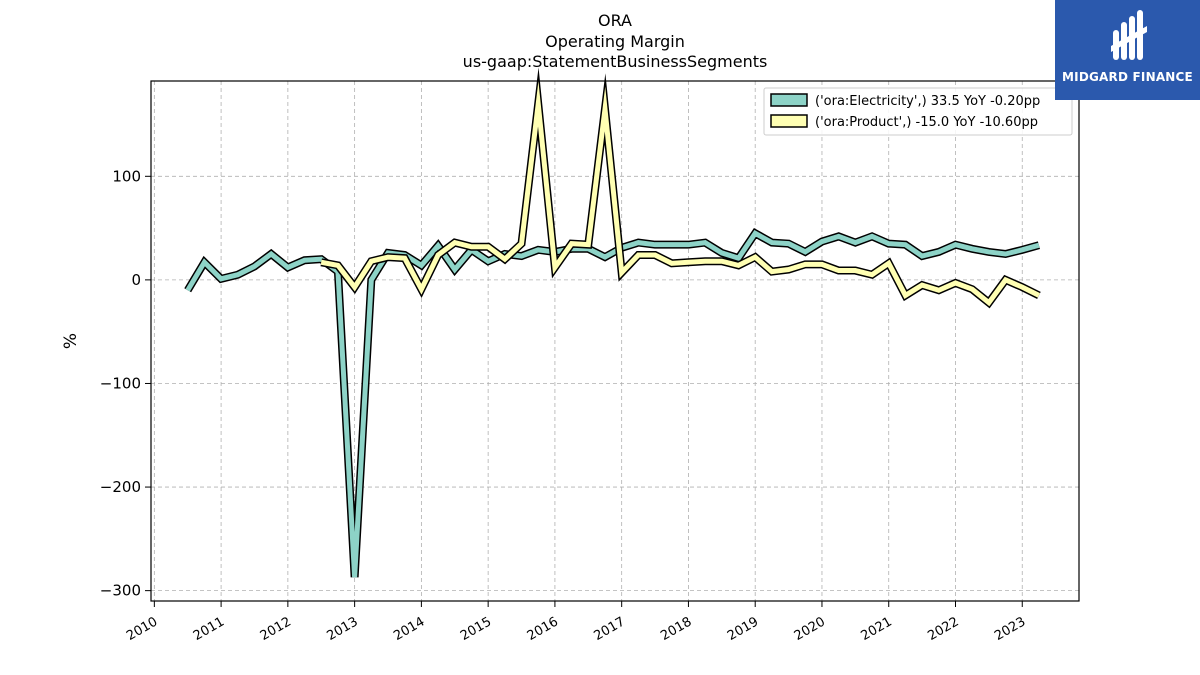 This screenshot has height=675, width=1200. I want to click on y-tick-label: 0, so click(136, 280).